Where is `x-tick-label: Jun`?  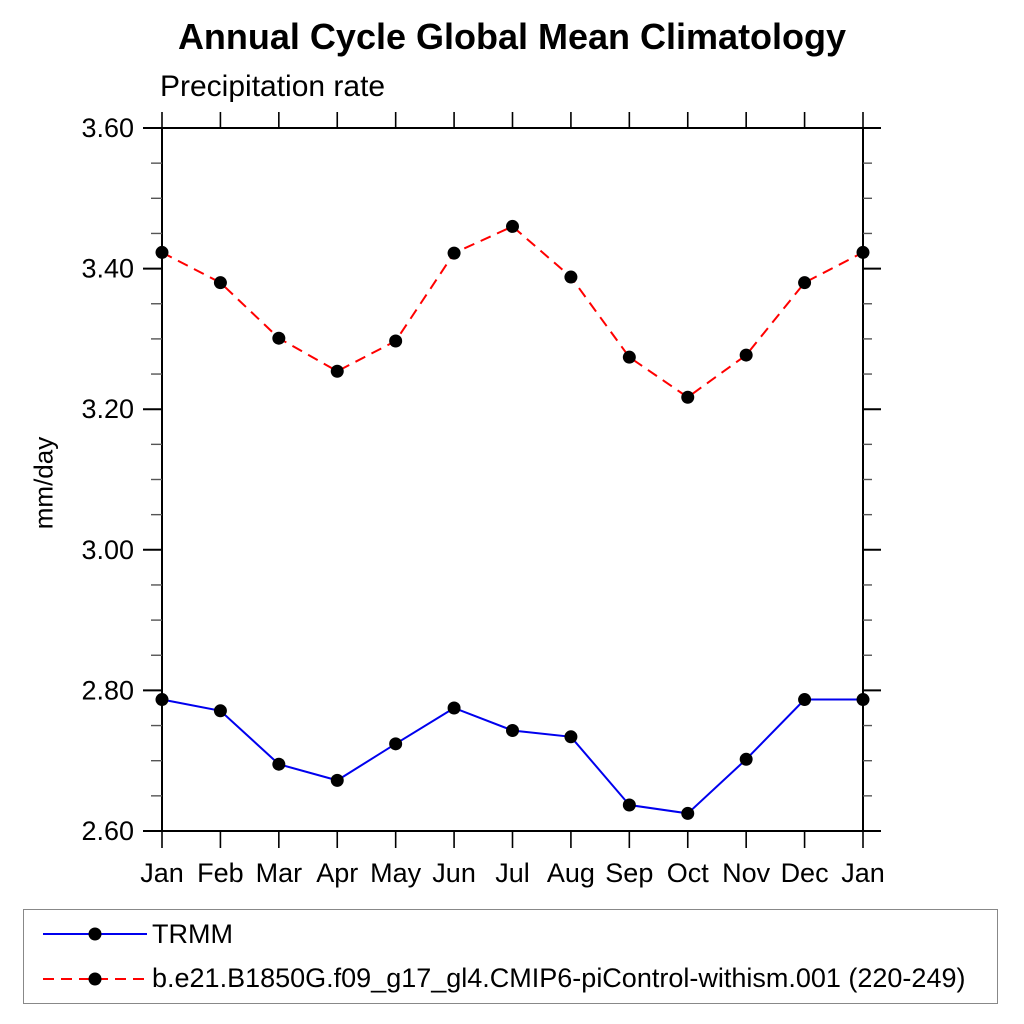 x-tick-label: Jun is located at coordinates (454, 873).